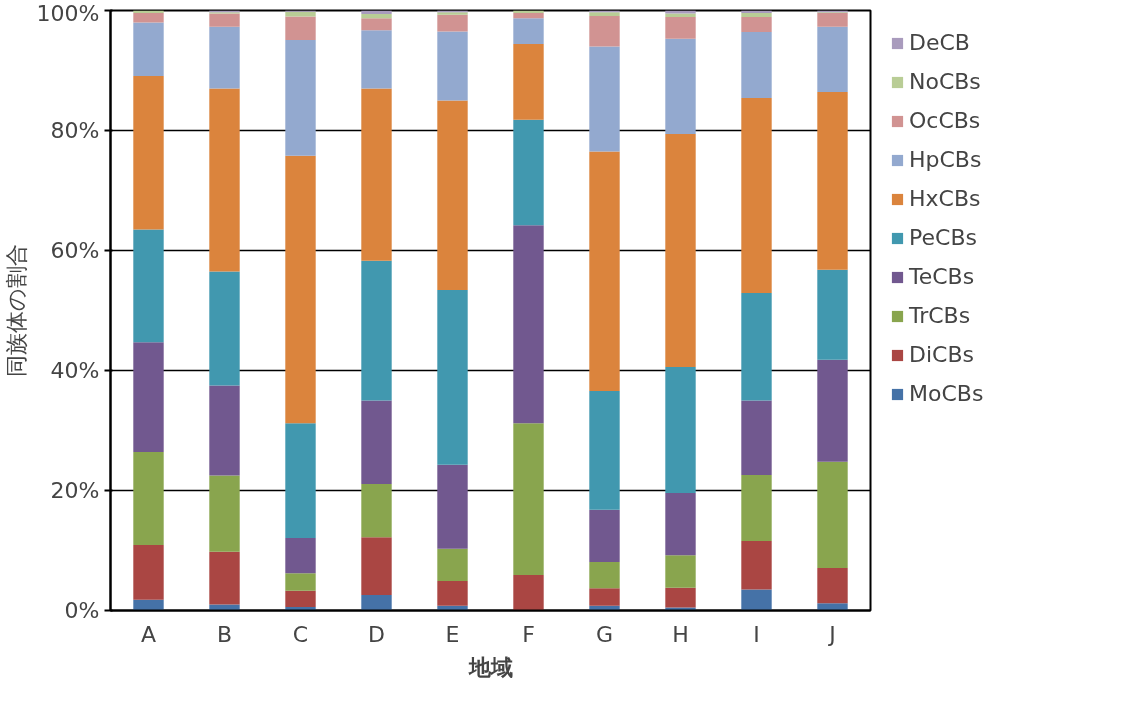 The width and height of the screenshot is (1131, 727). Describe the element at coordinates (945, 198) in the screenshot. I see `legend-label: HxCBs` at that location.